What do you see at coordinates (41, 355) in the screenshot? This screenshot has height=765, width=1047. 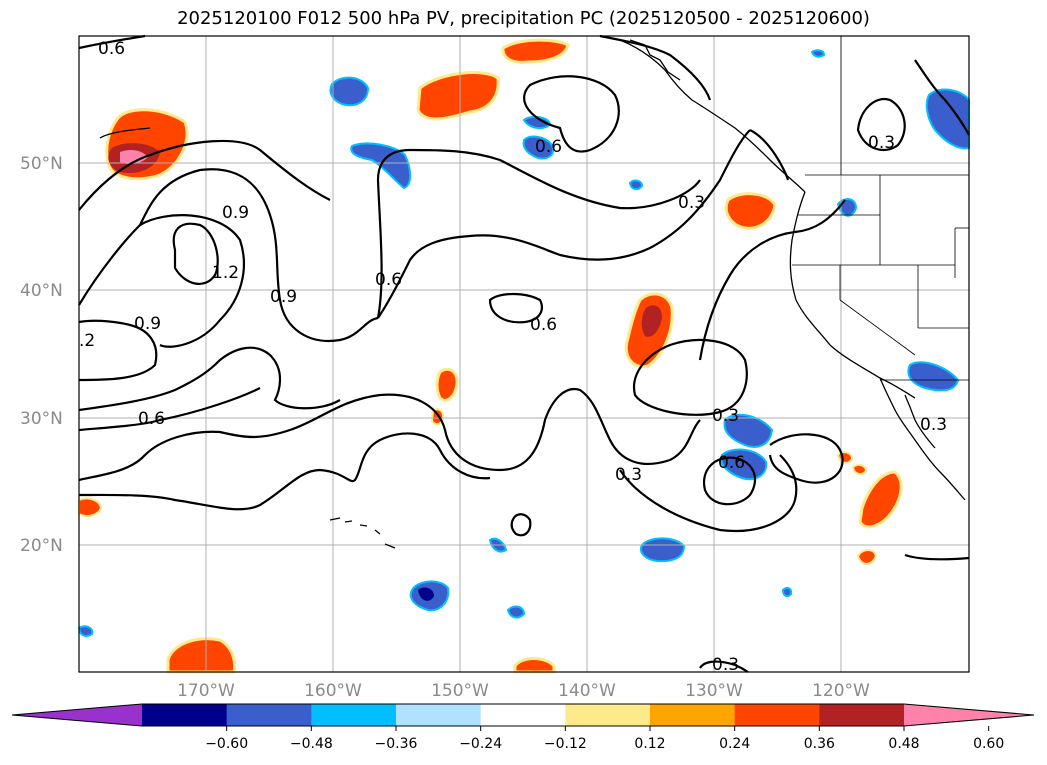 I see `latitude-labels: 50°N 40°N 30°N 20°N` at bounding box center [41, 355].